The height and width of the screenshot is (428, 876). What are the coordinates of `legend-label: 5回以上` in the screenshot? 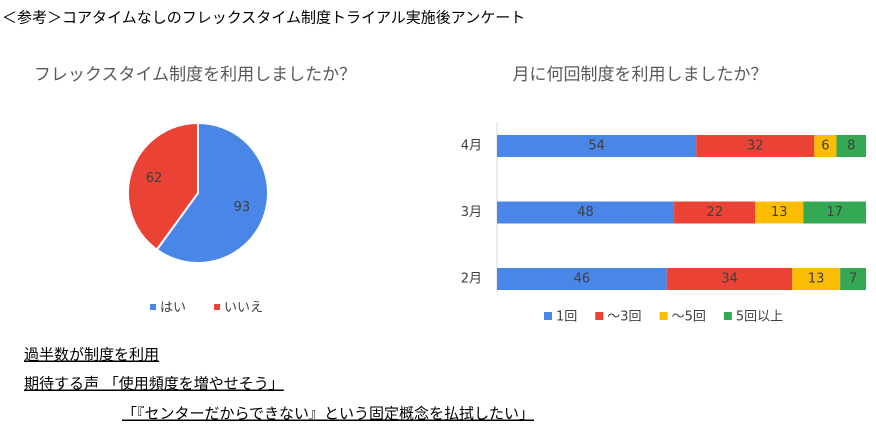 It's located at (759, 317).